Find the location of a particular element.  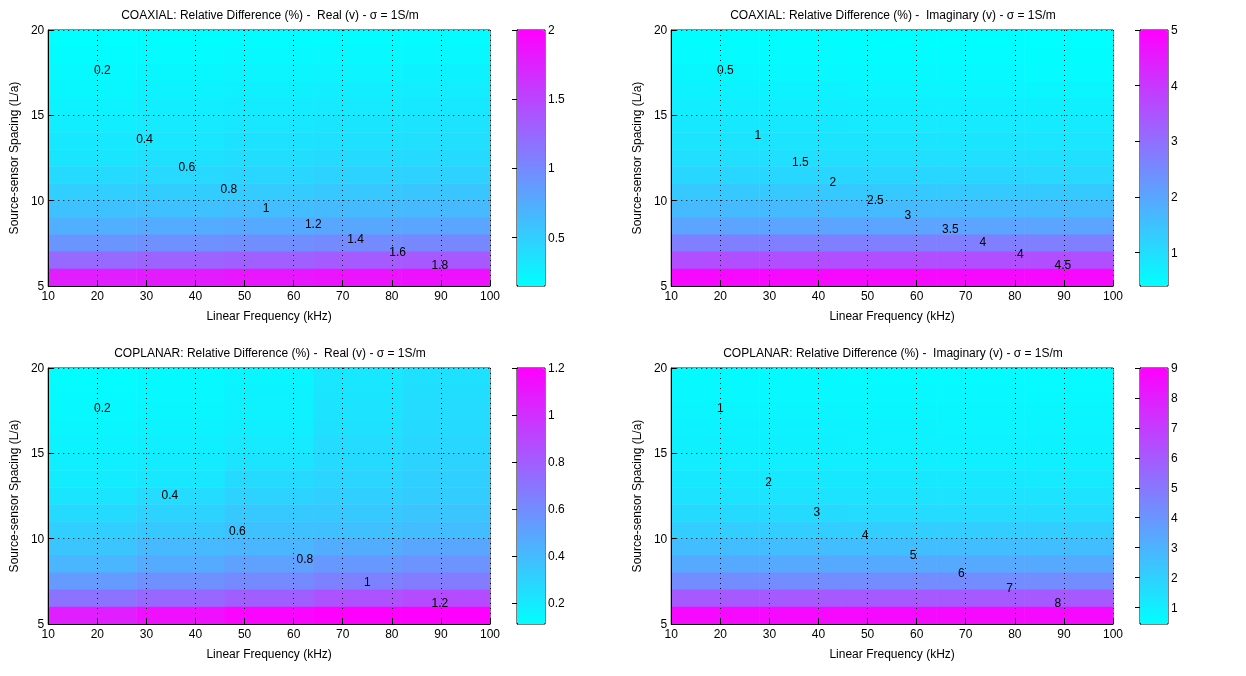

annotation: 3 is located at coordinates (908, 215).